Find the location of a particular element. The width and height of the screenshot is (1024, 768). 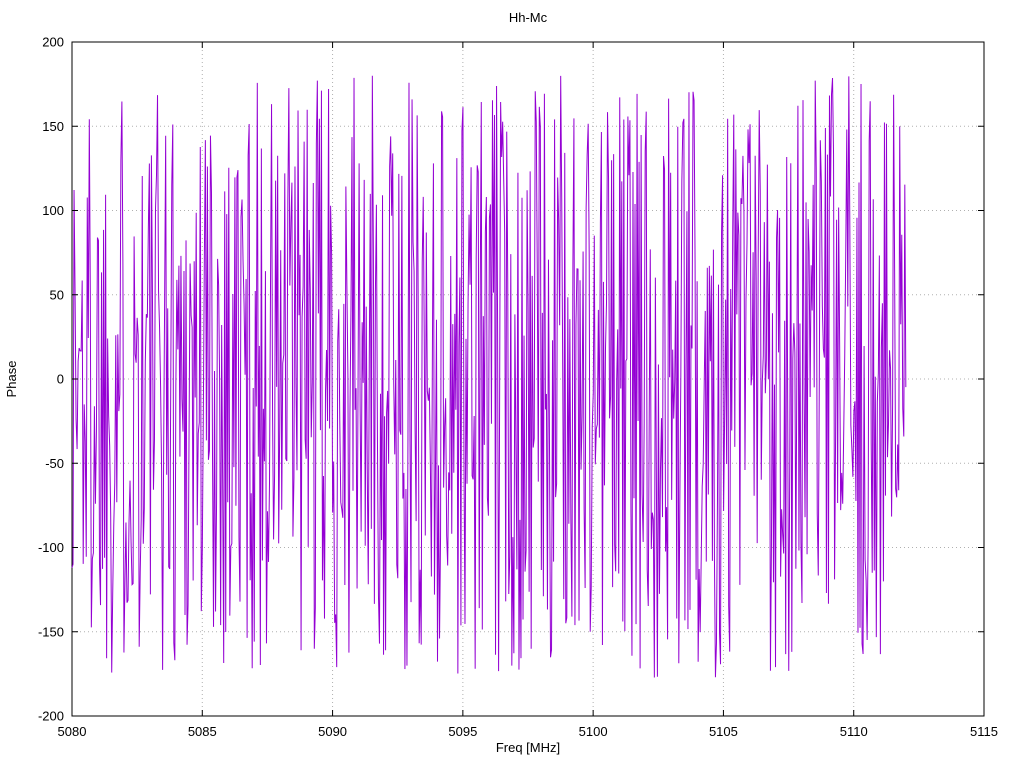

x-tick-labels: 5080 5085 5090 5095 5100 5105 5110 5115 is located at coordinates (528, 731).